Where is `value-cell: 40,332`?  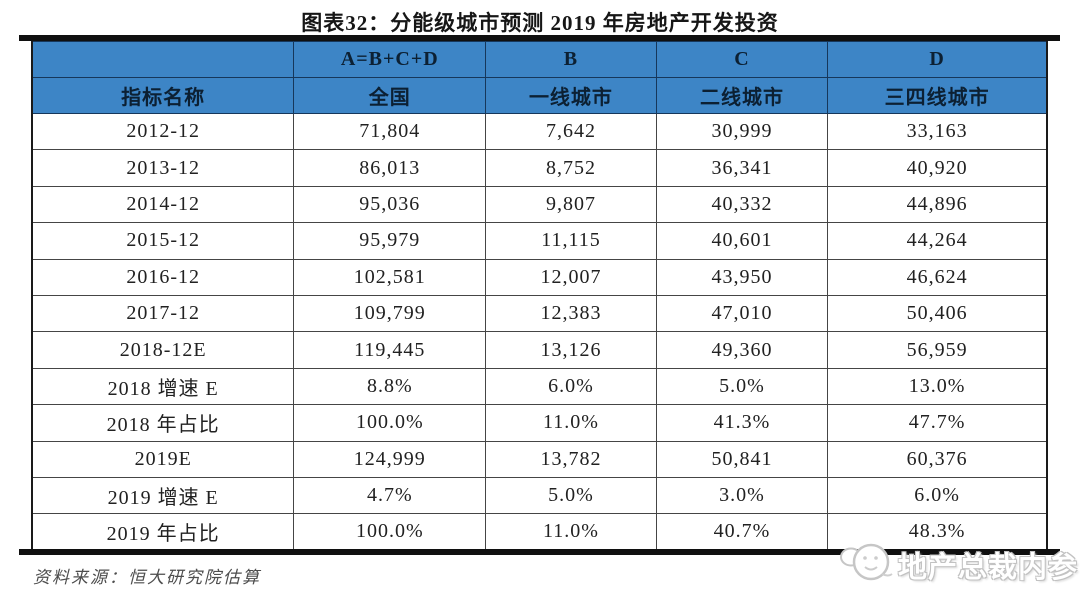
value-cell: 40,332 is located at coordinates (742, 204).